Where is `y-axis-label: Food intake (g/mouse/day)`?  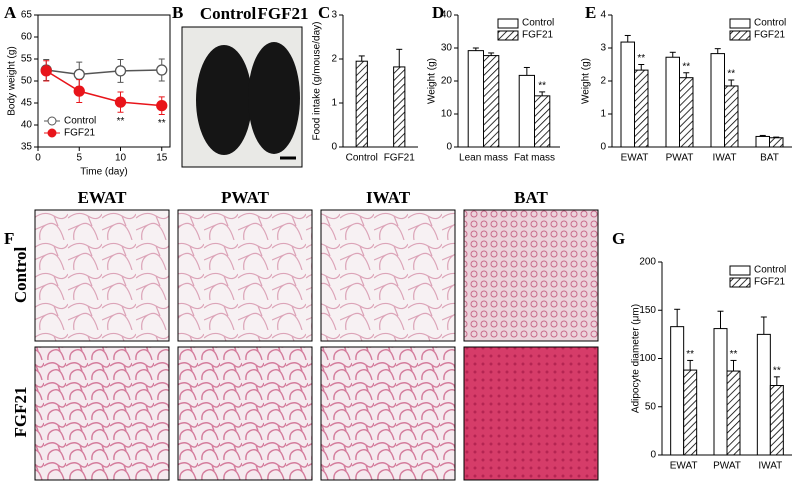
y-axis-label: Food intake (g/mouse/day) is located at coordinates (317, 81).